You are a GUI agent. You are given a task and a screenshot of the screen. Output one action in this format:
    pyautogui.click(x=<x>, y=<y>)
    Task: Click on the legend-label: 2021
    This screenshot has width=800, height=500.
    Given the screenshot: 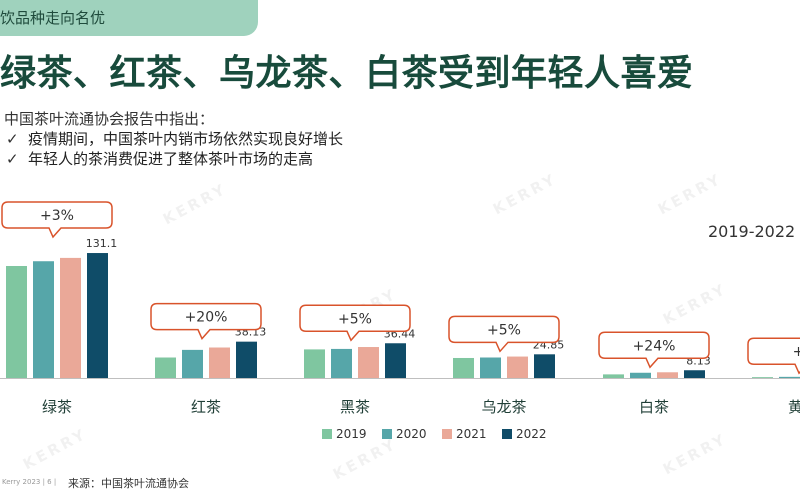 What is the action you would take?
    pyautogui.click(x=471, y=434)
    